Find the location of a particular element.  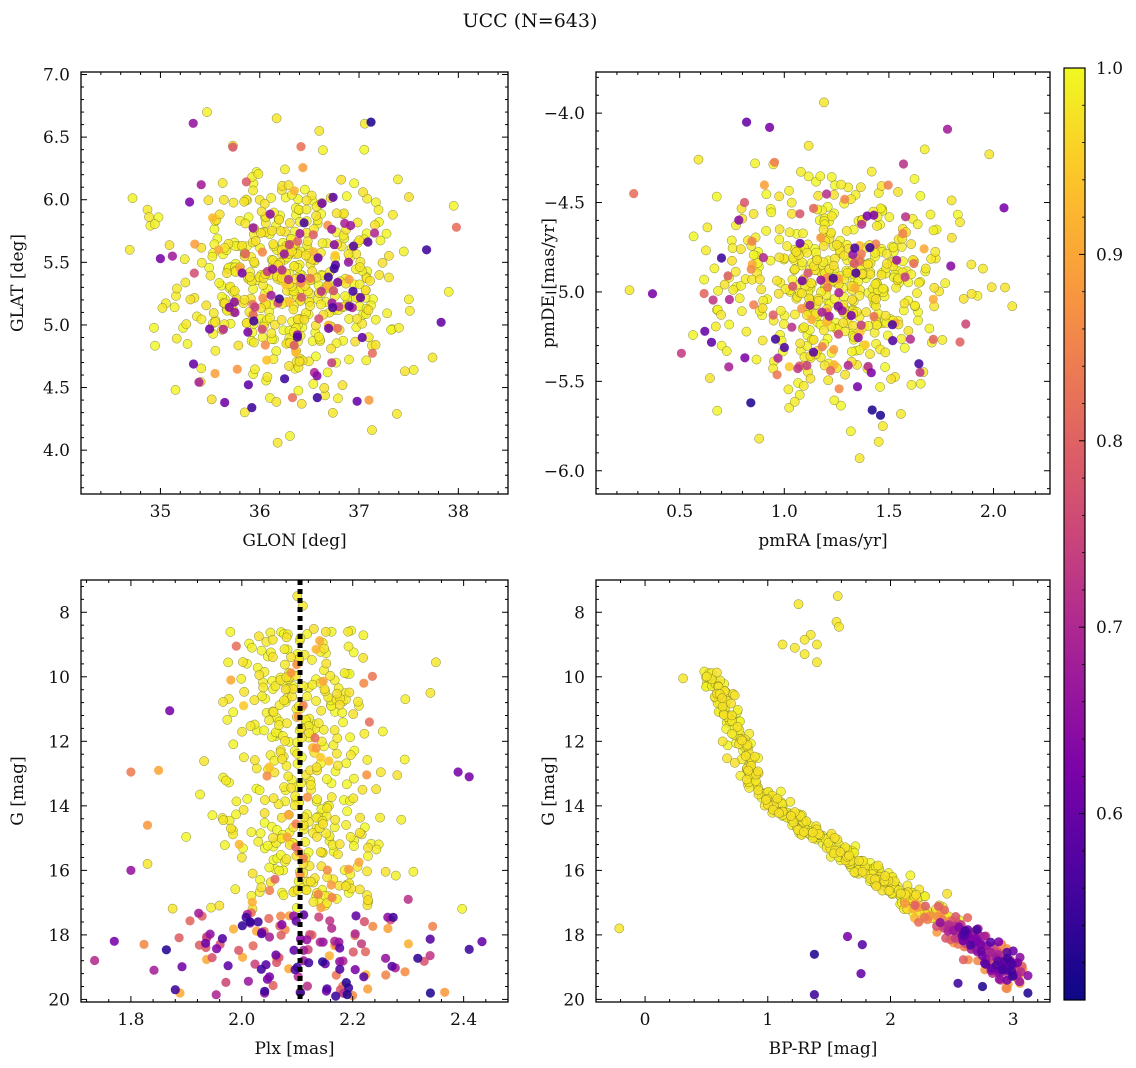

x-axis-label: GLON [deg] is located at coordinates (294, 541).